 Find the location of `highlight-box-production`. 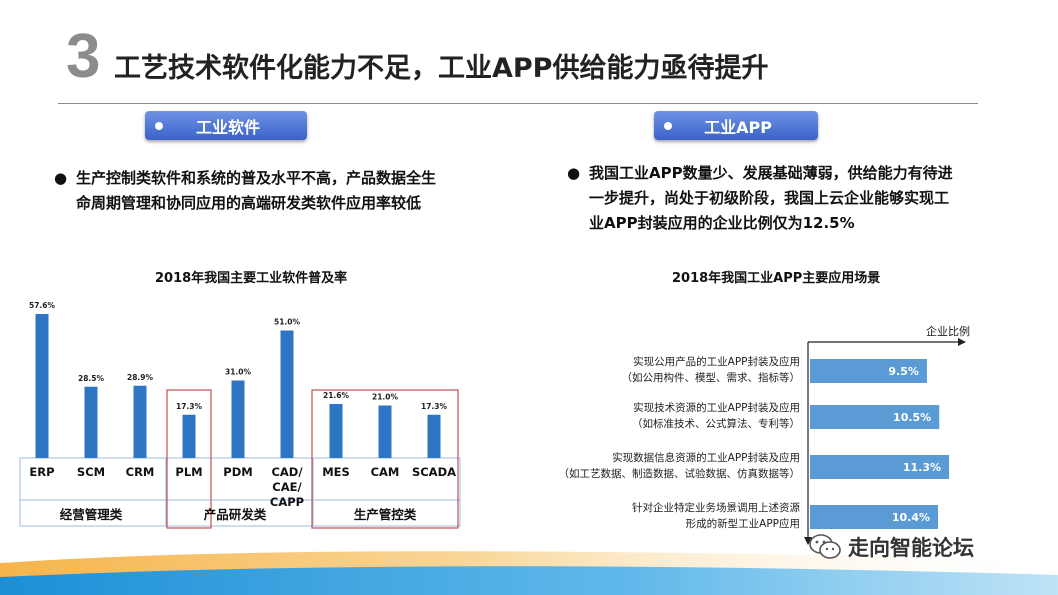

highlight-box-production is located at coordinates (385, 459).